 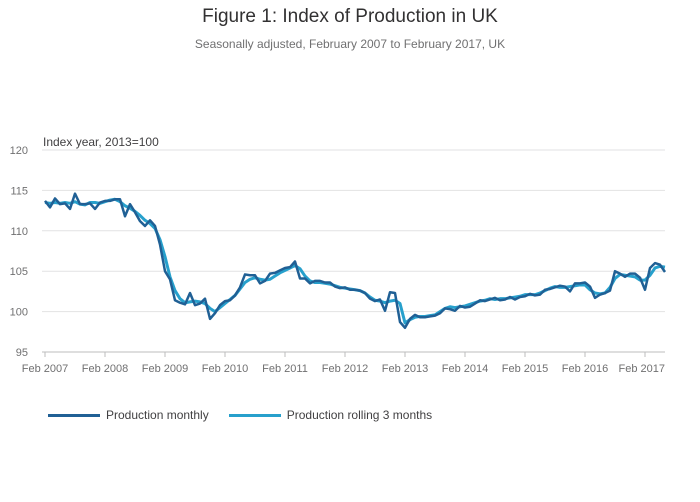 What do you see at coordinates (405, 369) in the screenshot?
I see `x-tick-label: Feb 2013` at bounding box center [405, 369].